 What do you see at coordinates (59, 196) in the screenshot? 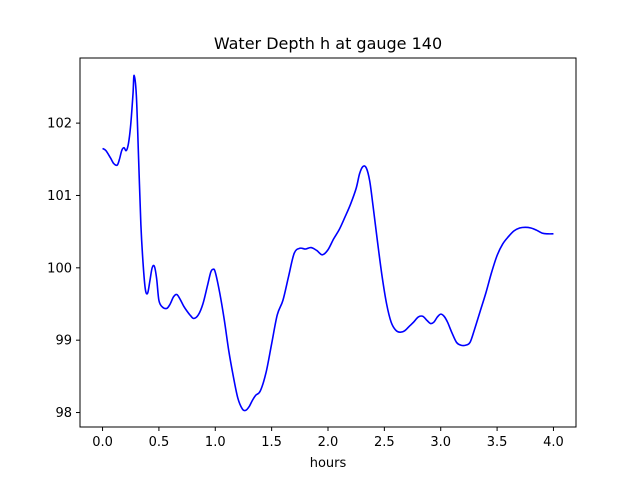
I see `y-tick-label: 101` at bounding box center [59, 196].